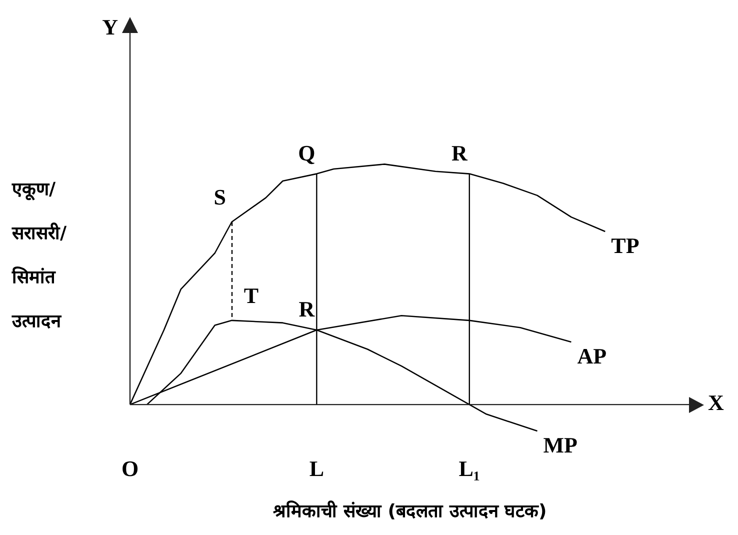  What do you see at coordinates (307, 153) in the screenshot?
I see `annotation: Q` at bounding box center [307, 153].